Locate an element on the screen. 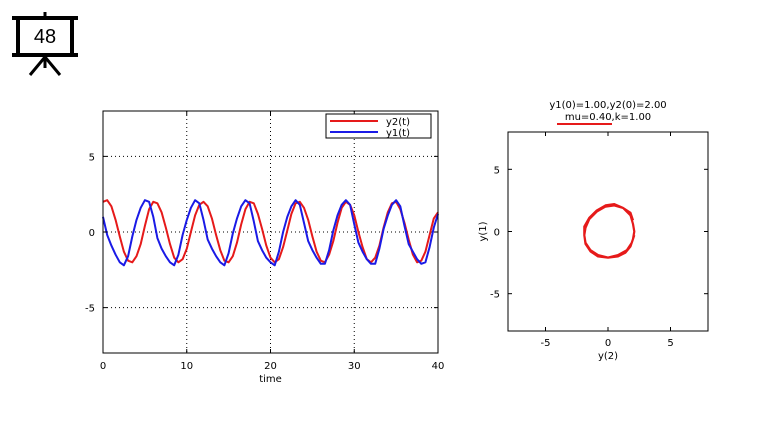 The image size is (759, 426). legend-entry: y2(t) is located at coordinates (398, 122).